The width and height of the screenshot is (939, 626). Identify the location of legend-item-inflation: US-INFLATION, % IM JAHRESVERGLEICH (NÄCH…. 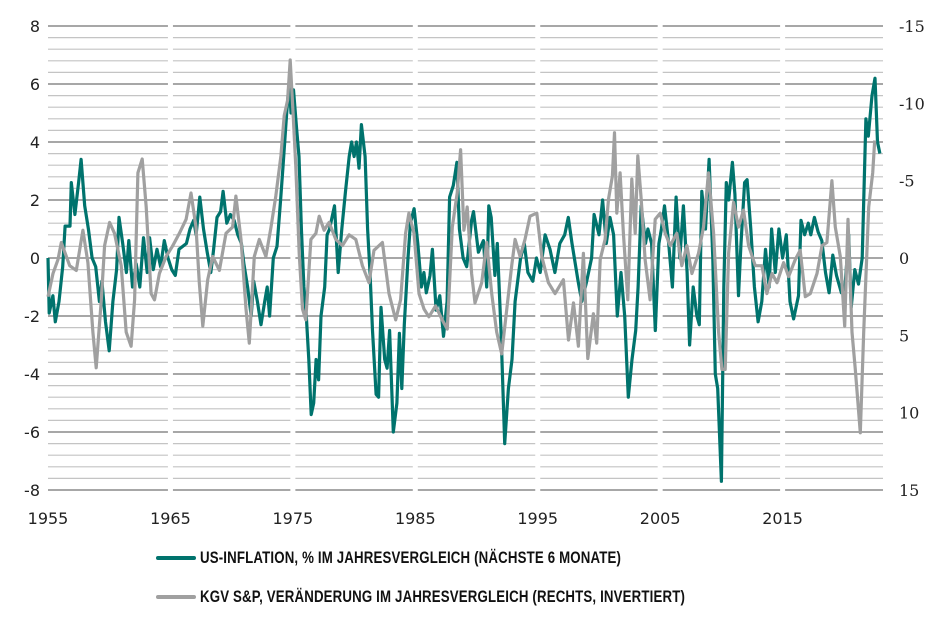
(448, 558).